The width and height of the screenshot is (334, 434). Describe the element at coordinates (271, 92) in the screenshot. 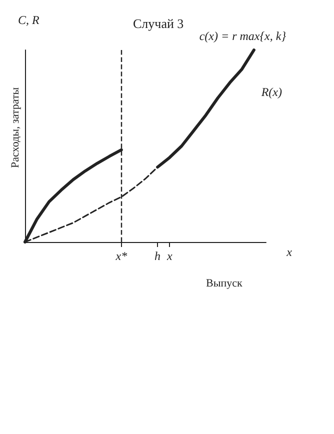

I see `annotation: R(x)` at that location.